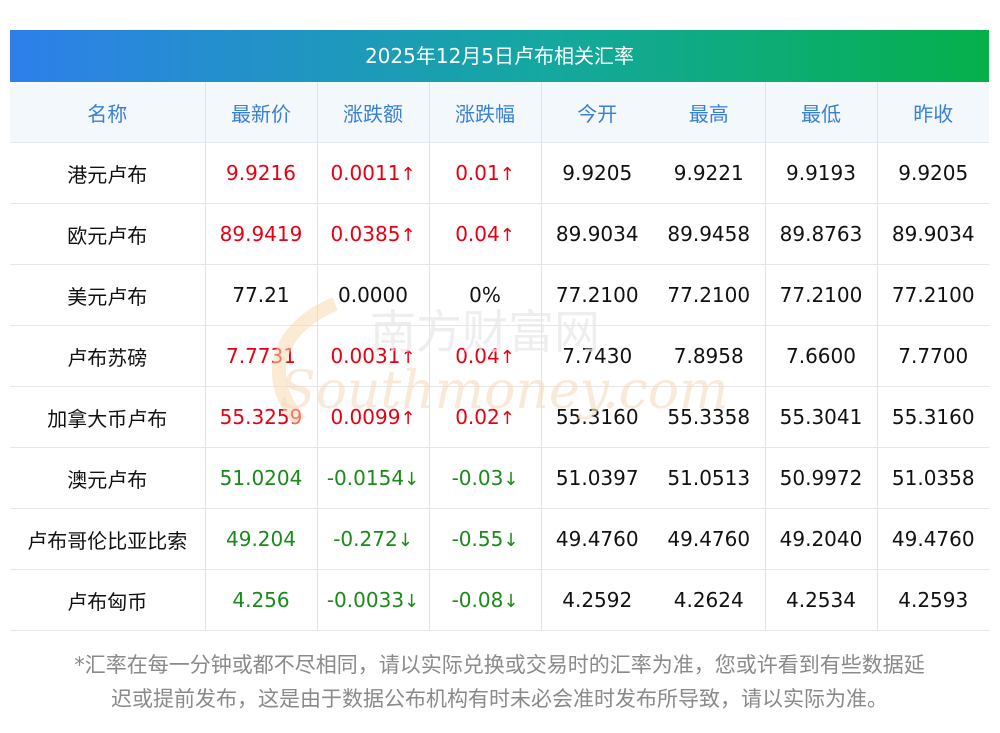  Describe the element at coordinates (365, 234) in the screenshot. I see `cell-change-value: 0.0385` at that location.